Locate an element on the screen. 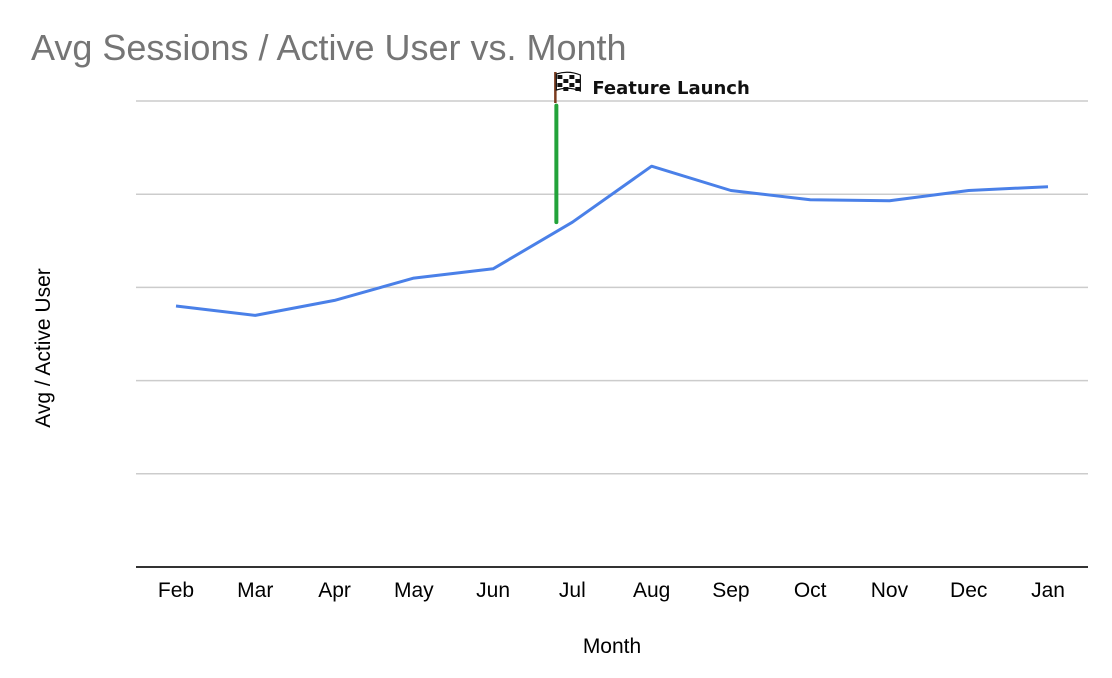 The height and width of the screenshot is (678, 1112). x-tick-nov: Nov is located at coordinates (890, 590).